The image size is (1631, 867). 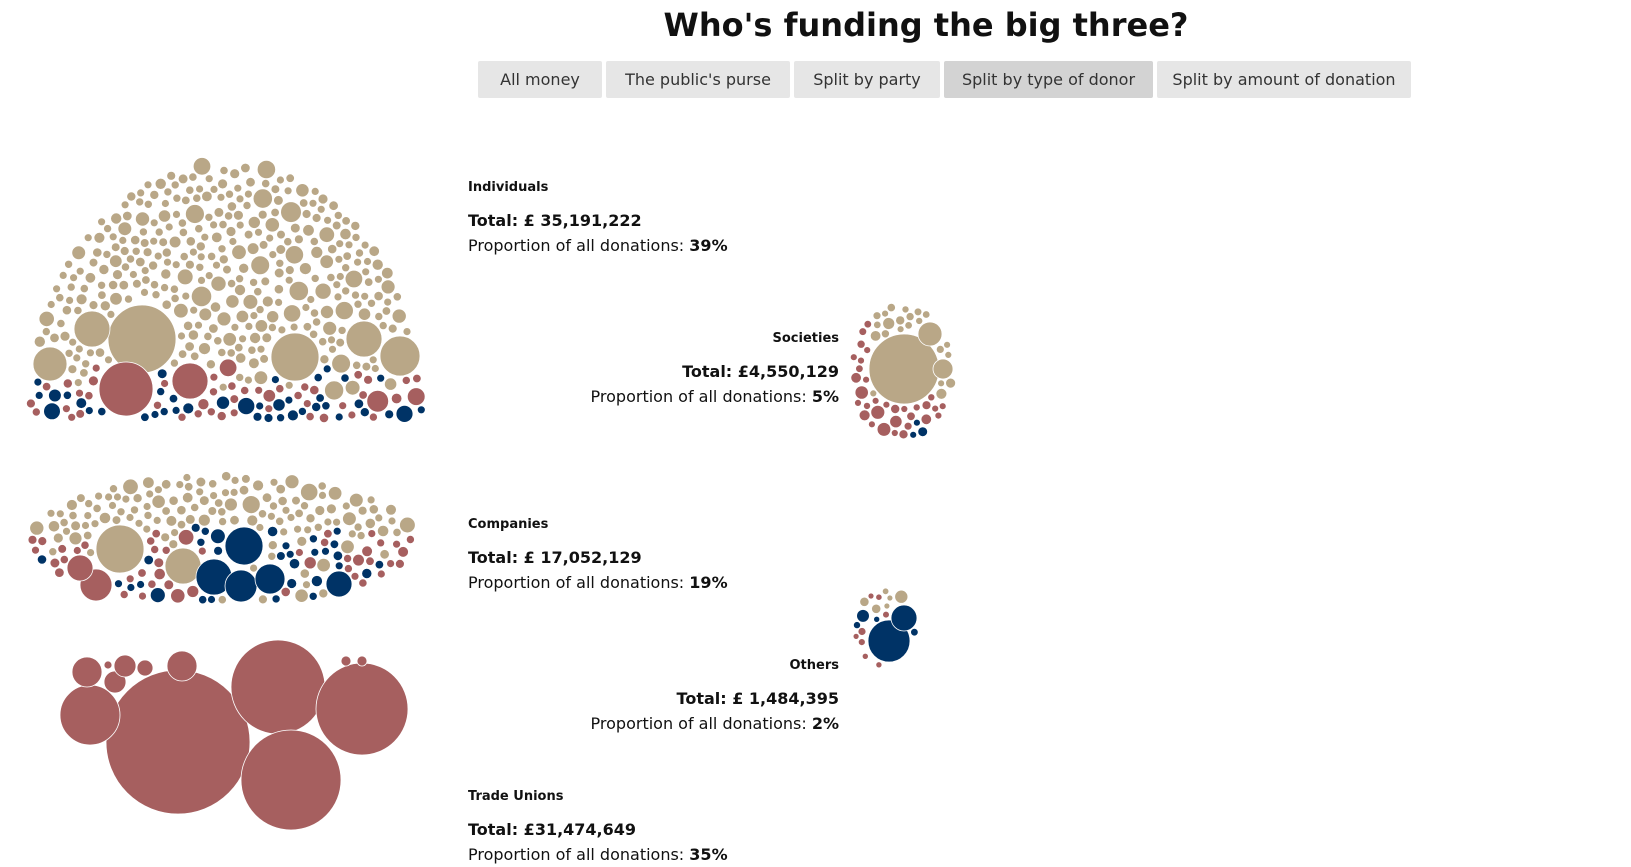 What do you see at coordinates (806, 338) in the screenshot?
I see `category-label: Societies` at bounding box center [806, 338].